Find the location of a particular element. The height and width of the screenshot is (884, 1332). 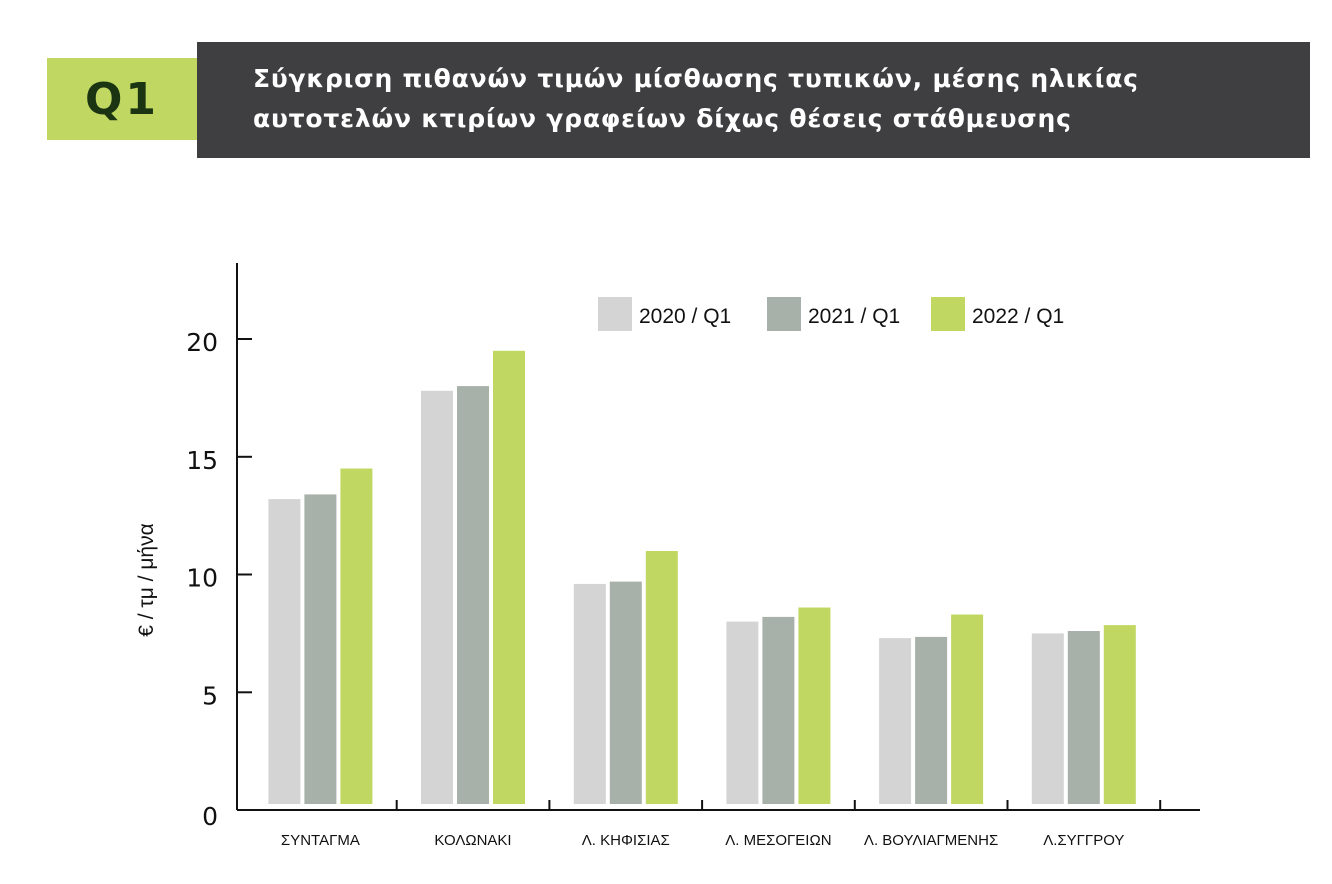

badge-label: Q1 is located at coordinates (122, 99).